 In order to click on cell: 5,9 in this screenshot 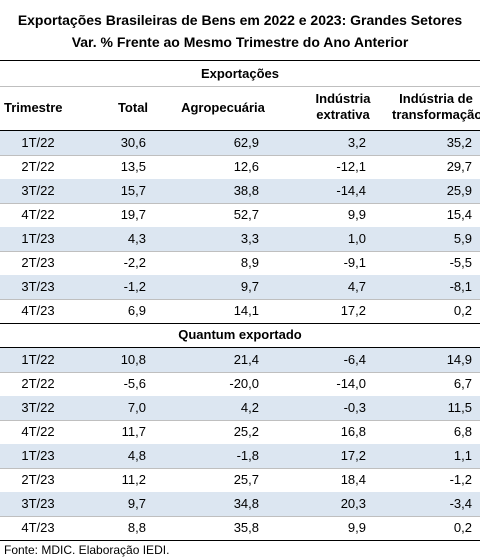, I will do `click(462, 238)`.